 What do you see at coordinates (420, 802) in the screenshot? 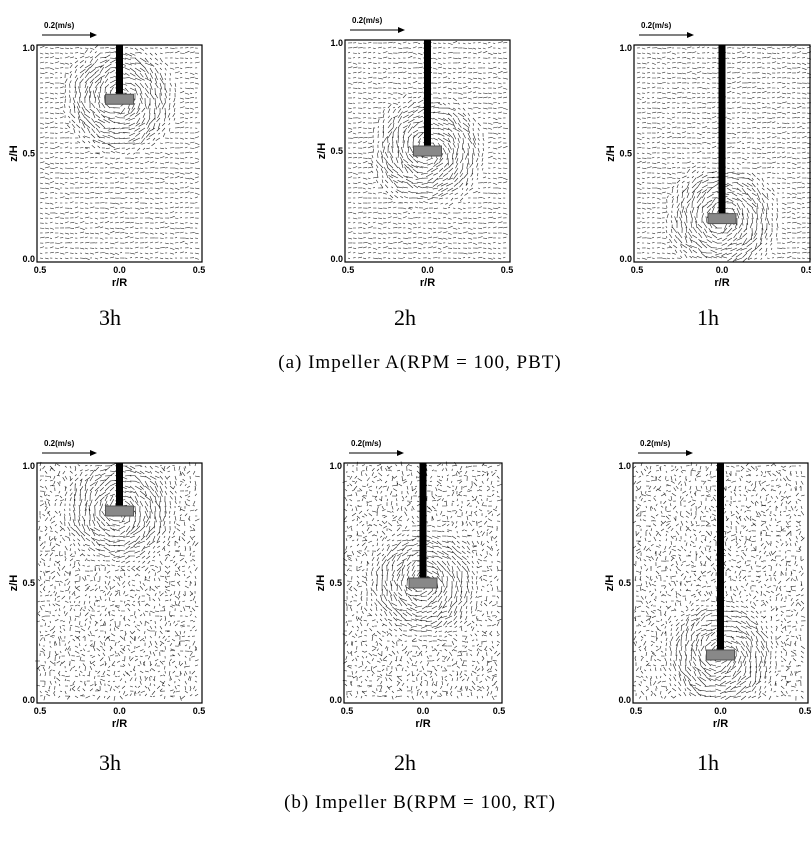
I see `figure-caption: (b) Impeller B(RPM = 100, RT)` at bounding box center [420, 802].